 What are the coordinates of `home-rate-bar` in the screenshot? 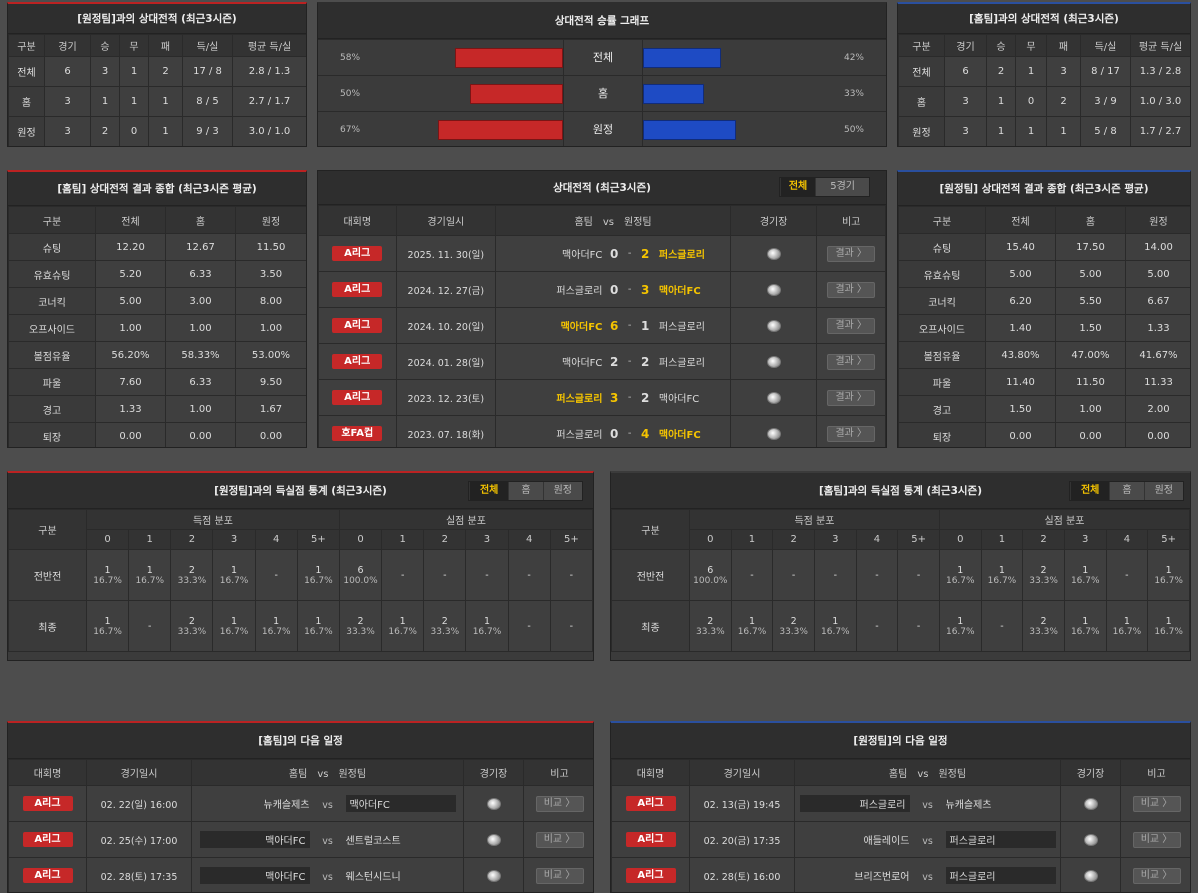 It's located at (516, 93).